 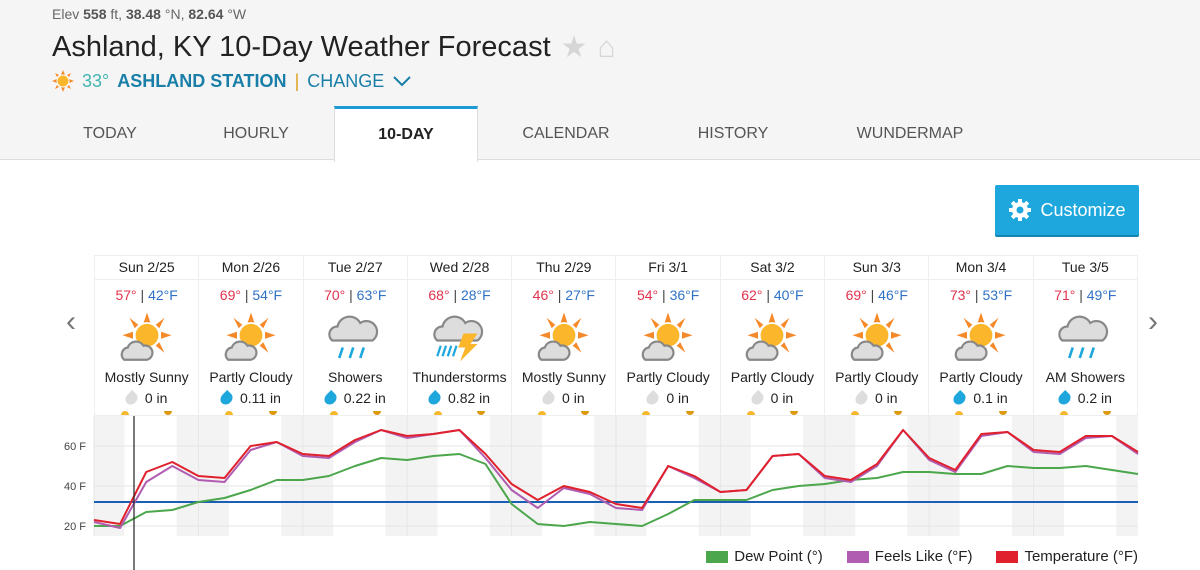 What do you see at coordinates (95, 14) in the screenshot?
I see `elev-value: 558` at bounding box center [95, 14].